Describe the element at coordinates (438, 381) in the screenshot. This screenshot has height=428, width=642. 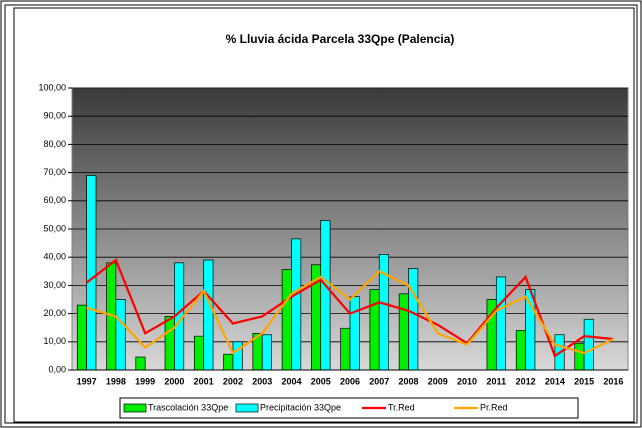
I see `x-tick-label: 2009` at that location.